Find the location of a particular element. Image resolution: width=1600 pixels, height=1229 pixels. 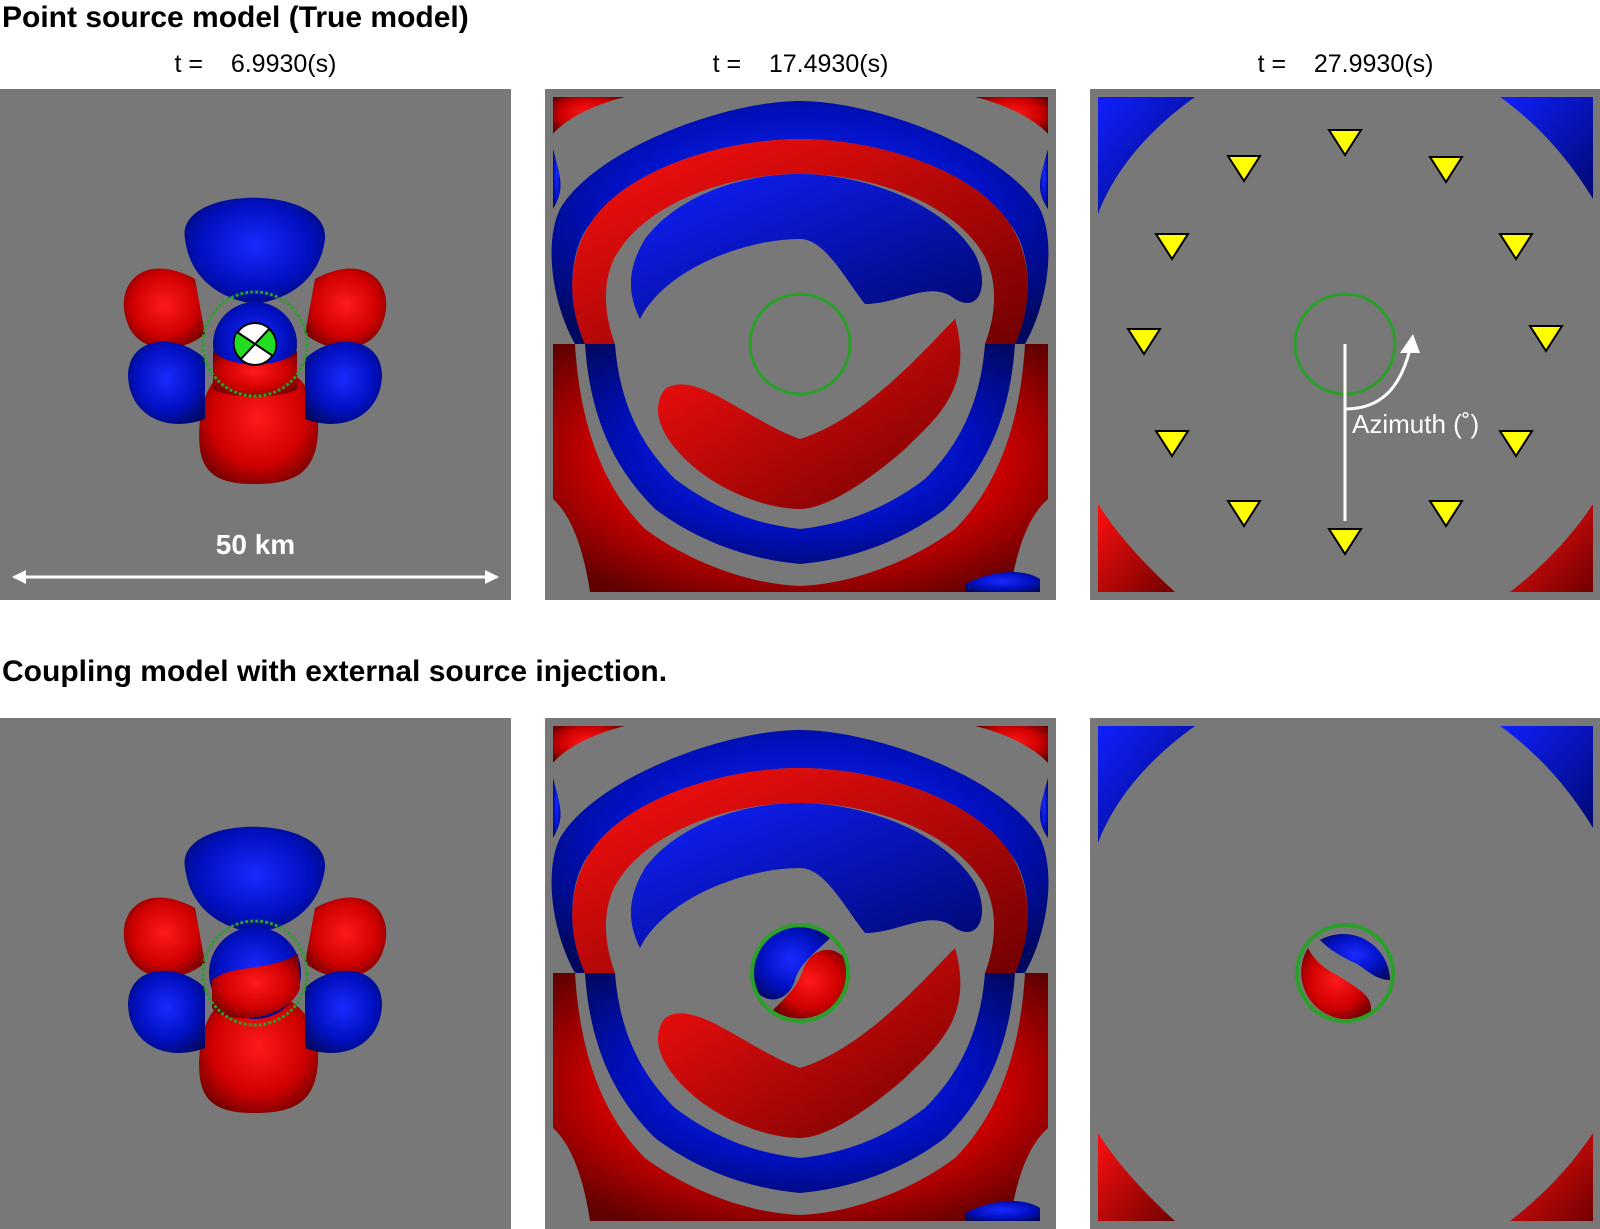

time-label-1: t = 6.9930(s) is located at coordinates (255, 64).